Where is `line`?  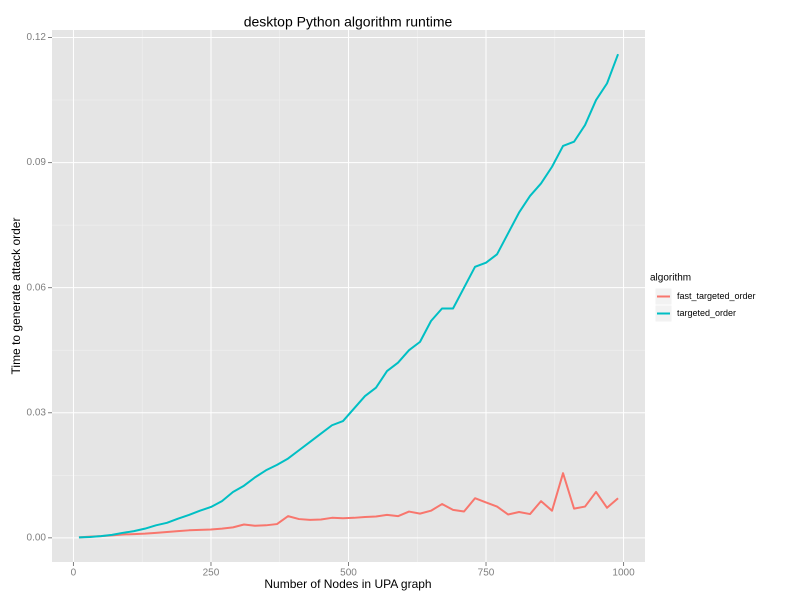
line is located at coordinates (348, 505).